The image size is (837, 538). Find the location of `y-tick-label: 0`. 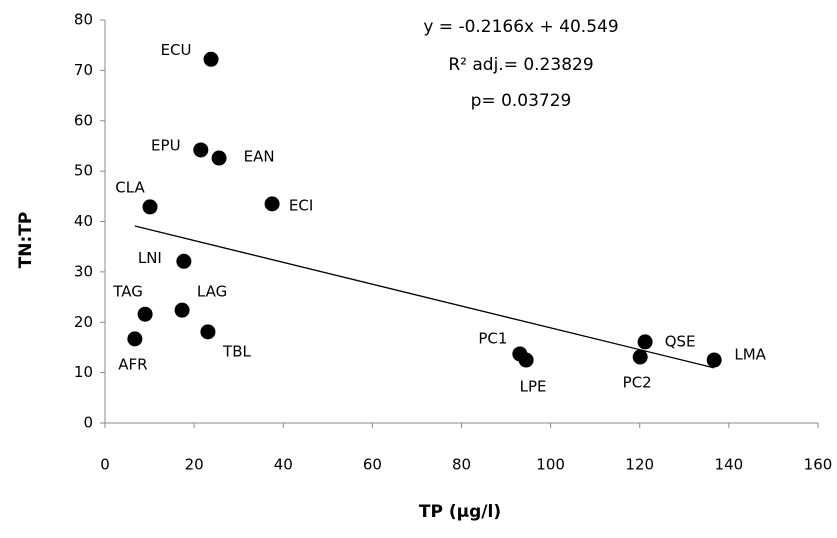

y-tick-label: 0 is located at coordinates (88, 423).